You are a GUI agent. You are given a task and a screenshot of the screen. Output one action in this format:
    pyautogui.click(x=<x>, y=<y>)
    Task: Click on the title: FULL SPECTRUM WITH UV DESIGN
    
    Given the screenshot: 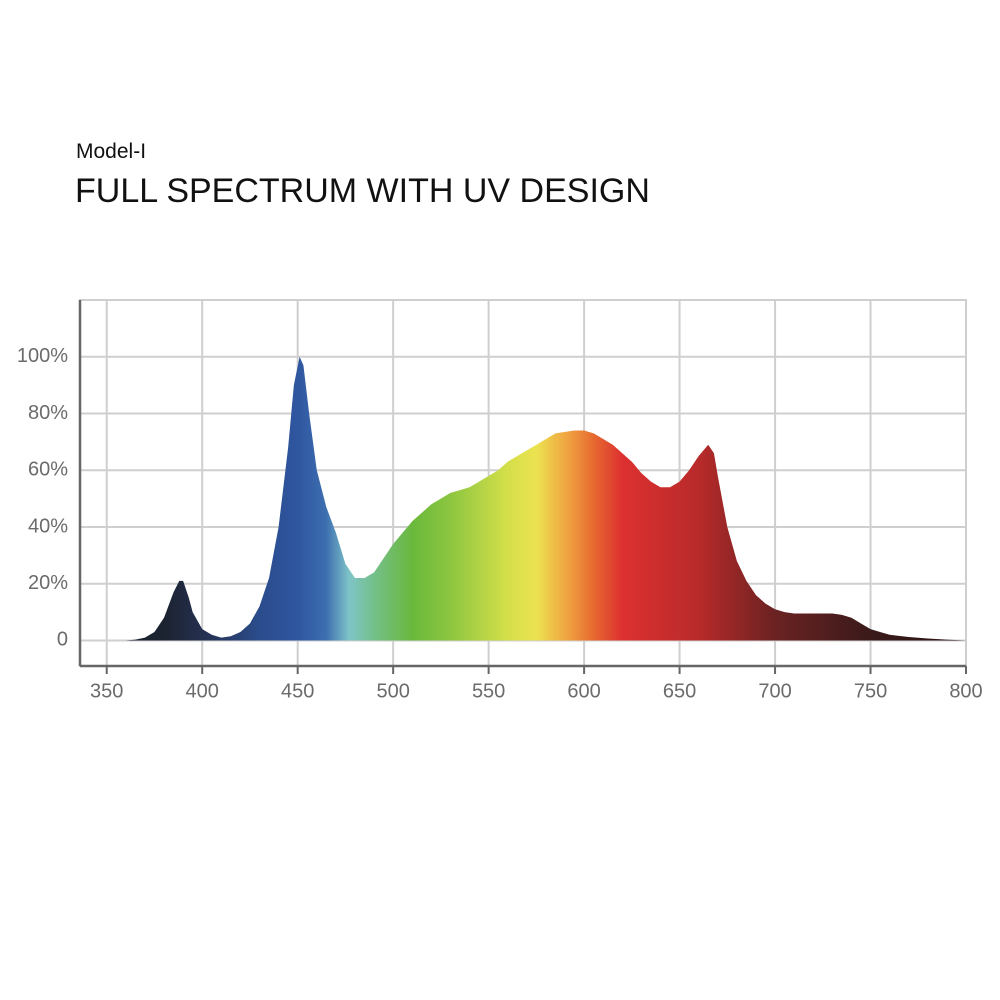 What is the action you would take?
    pyautogui.click(x=362, y=191)
    